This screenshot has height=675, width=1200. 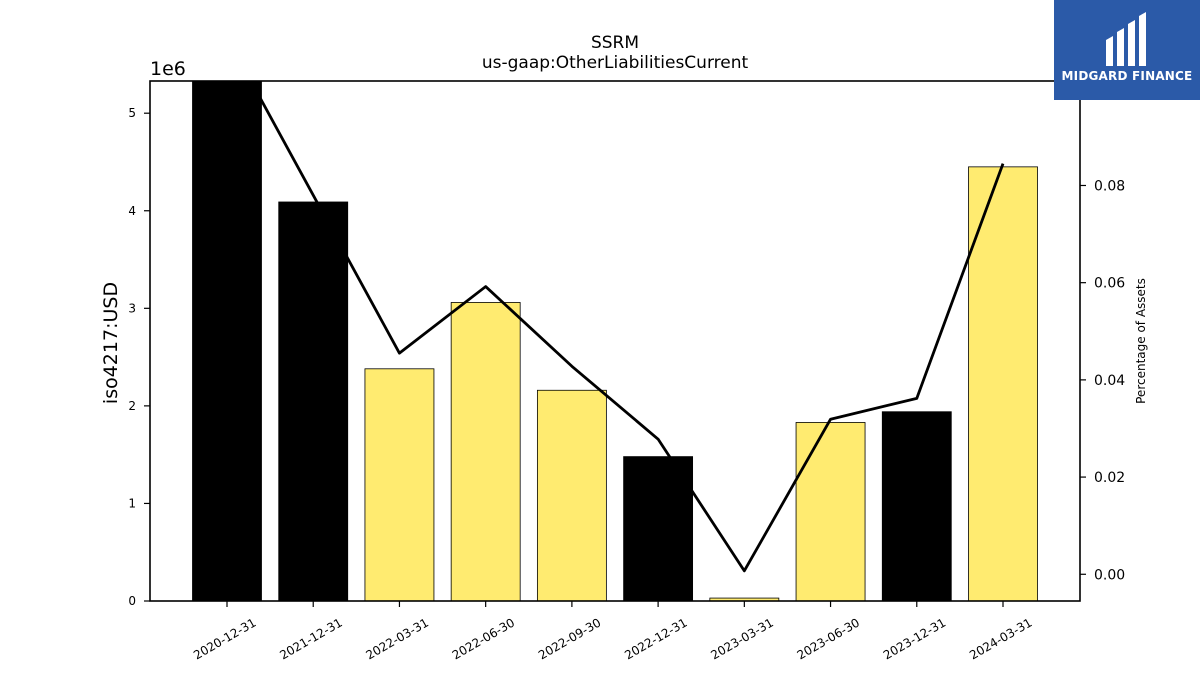 I want to click on y2-tick-label-0.08: 0.08, so click(x=1109, y=186).